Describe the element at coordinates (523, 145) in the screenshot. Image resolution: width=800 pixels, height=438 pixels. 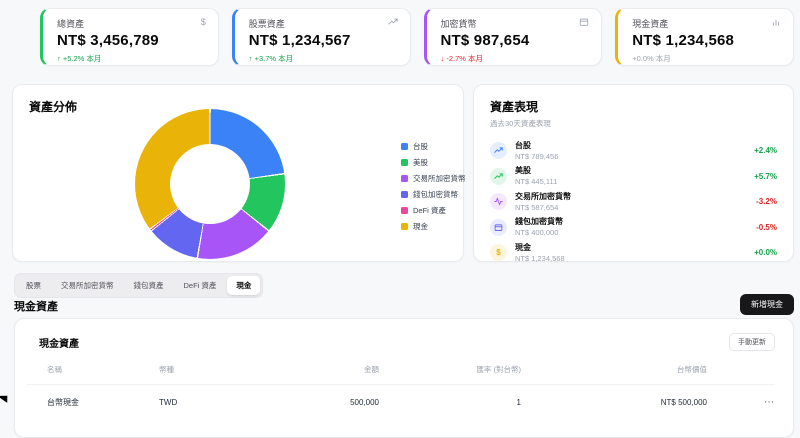
I see `asset-name: 台股` at that location.